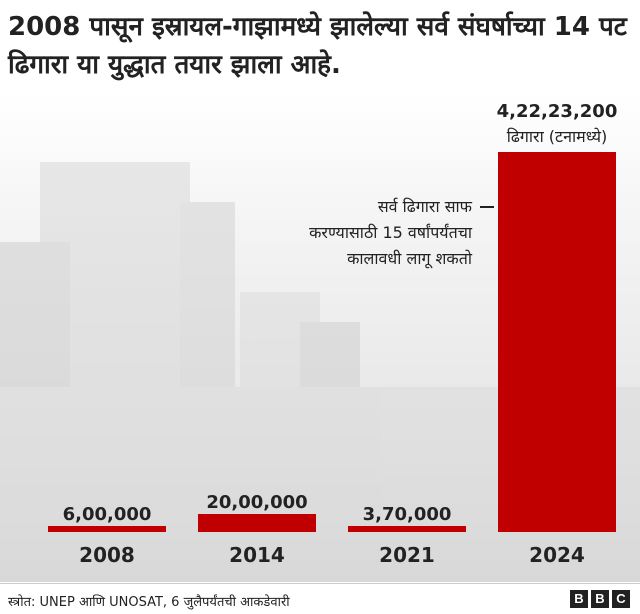  Describe the element at coordinates (257, 555) in the screenshot. I see `x-tick-label: 2014` at that location.